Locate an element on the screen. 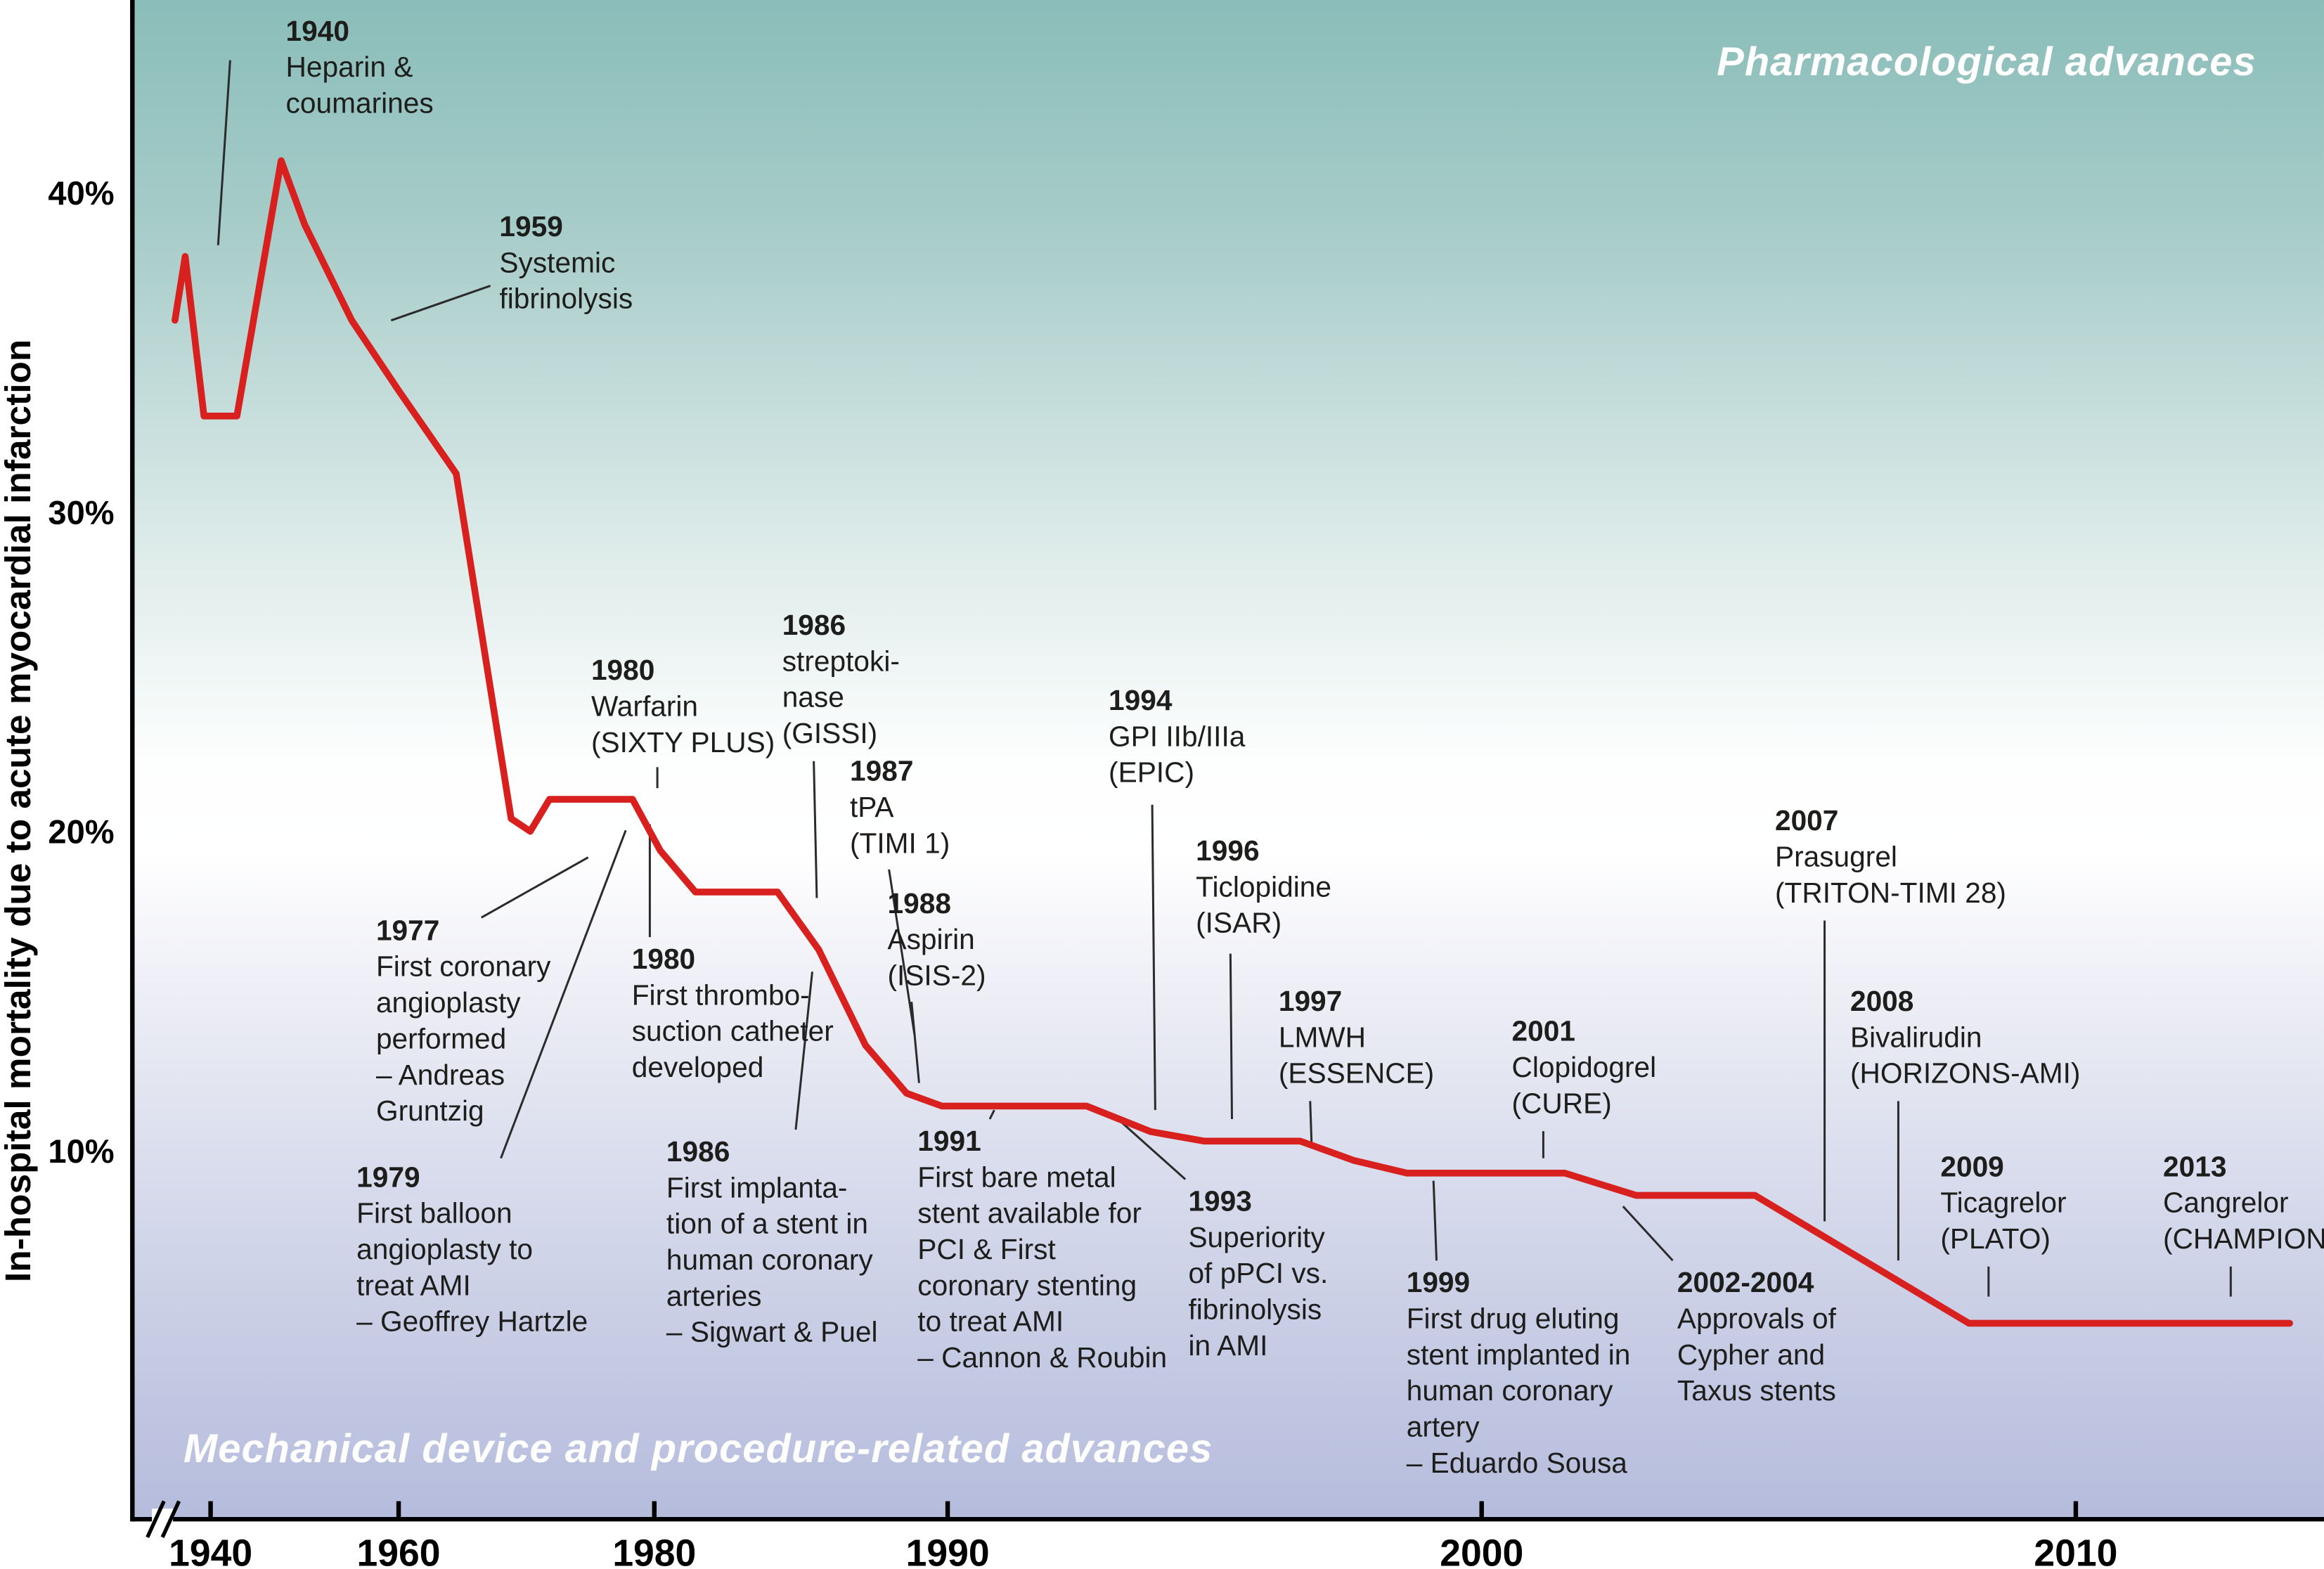 The image size is (2324, 1569). annotation-text-line: First drug eluting is located at coordinates (1513, 1320).